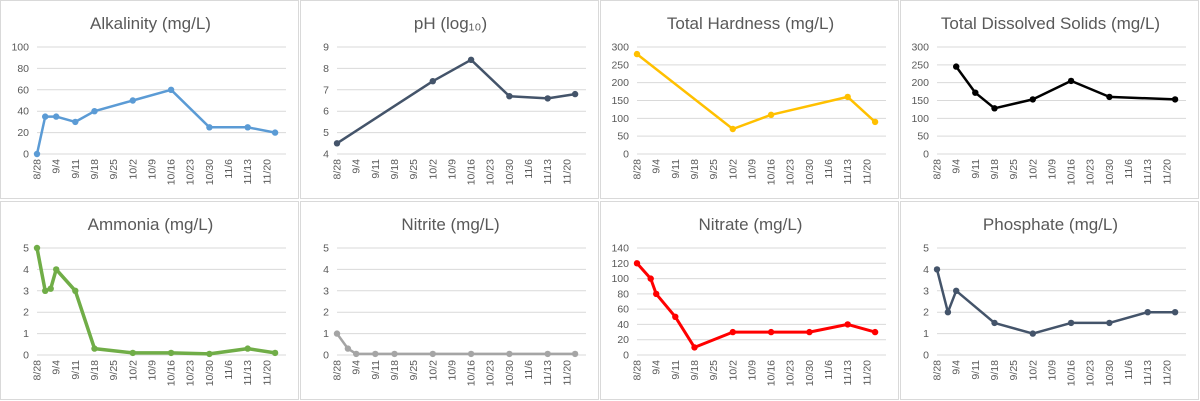 The height and width of the screenshot is (401, 1200). I want to click on x-tick-label: 10/2, so click(733, 370).